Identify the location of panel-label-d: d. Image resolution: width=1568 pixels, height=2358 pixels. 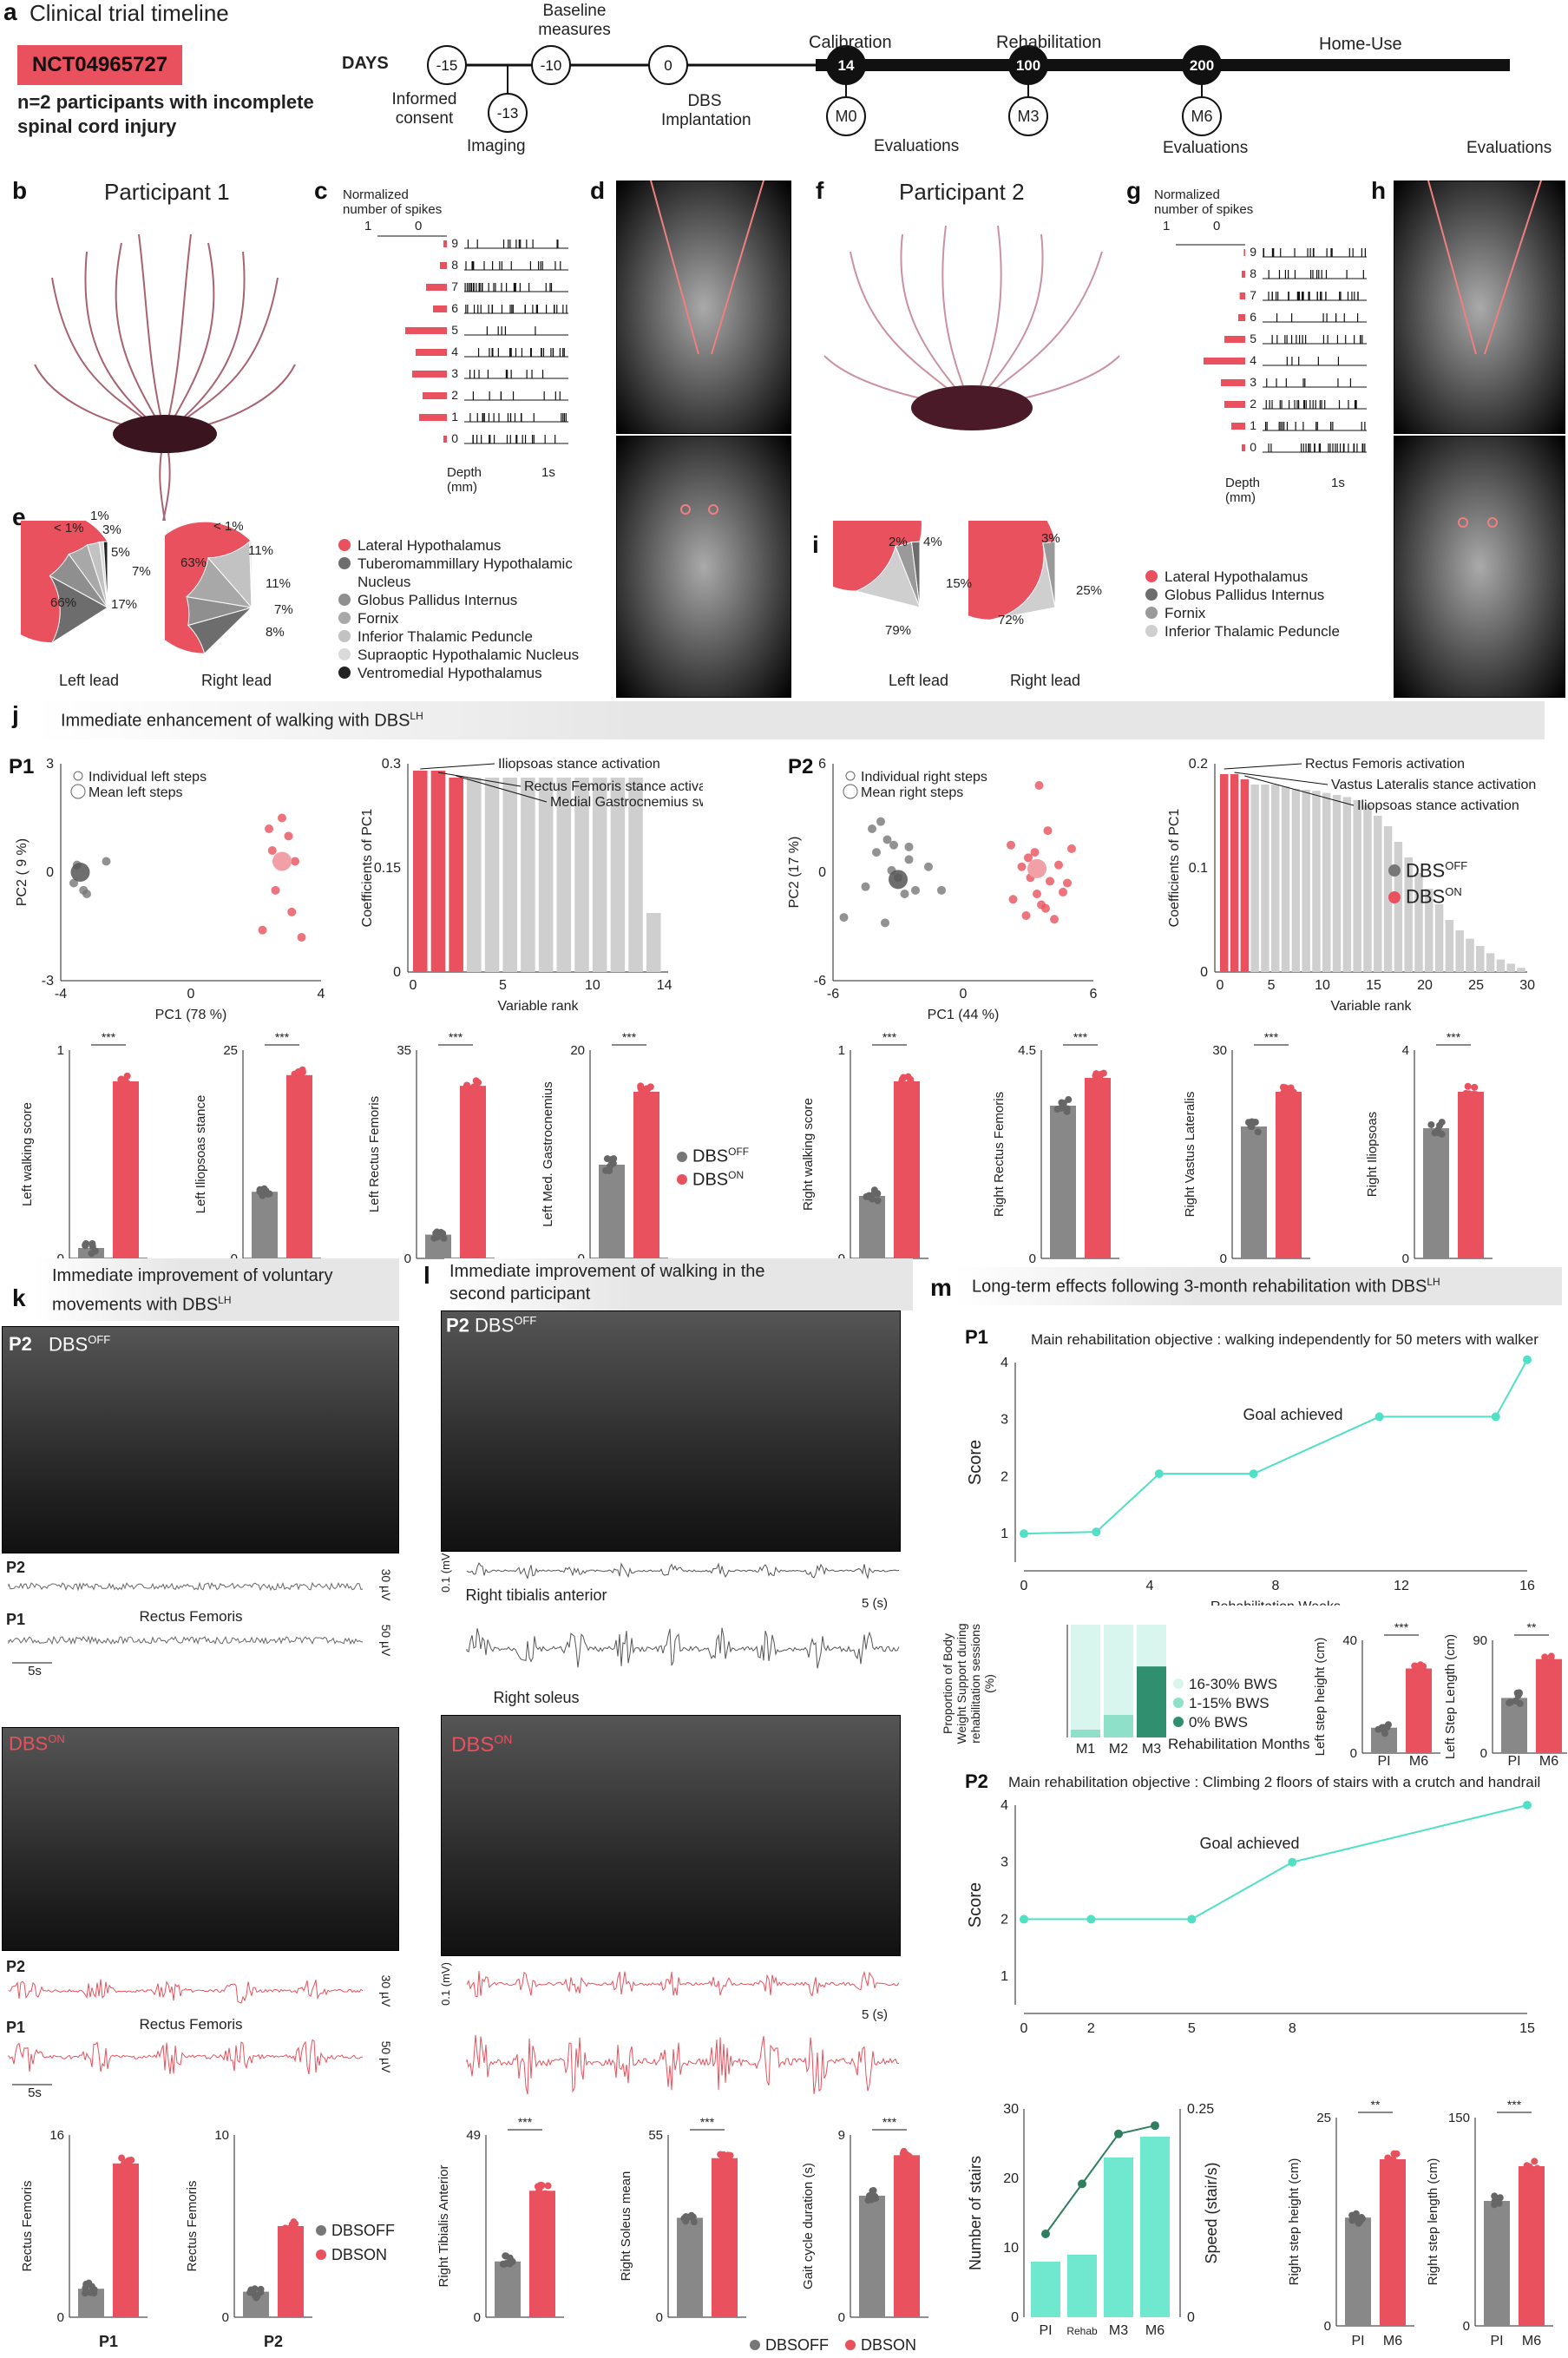
(598, 190).